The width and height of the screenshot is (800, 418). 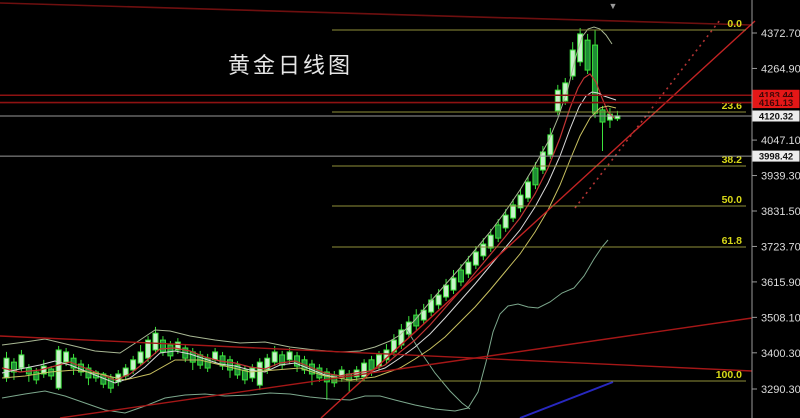 What do you see at coordinates (732, 200) in the screenshot?
I see `fib-label: 50.0` at bounding box center [732, 200].